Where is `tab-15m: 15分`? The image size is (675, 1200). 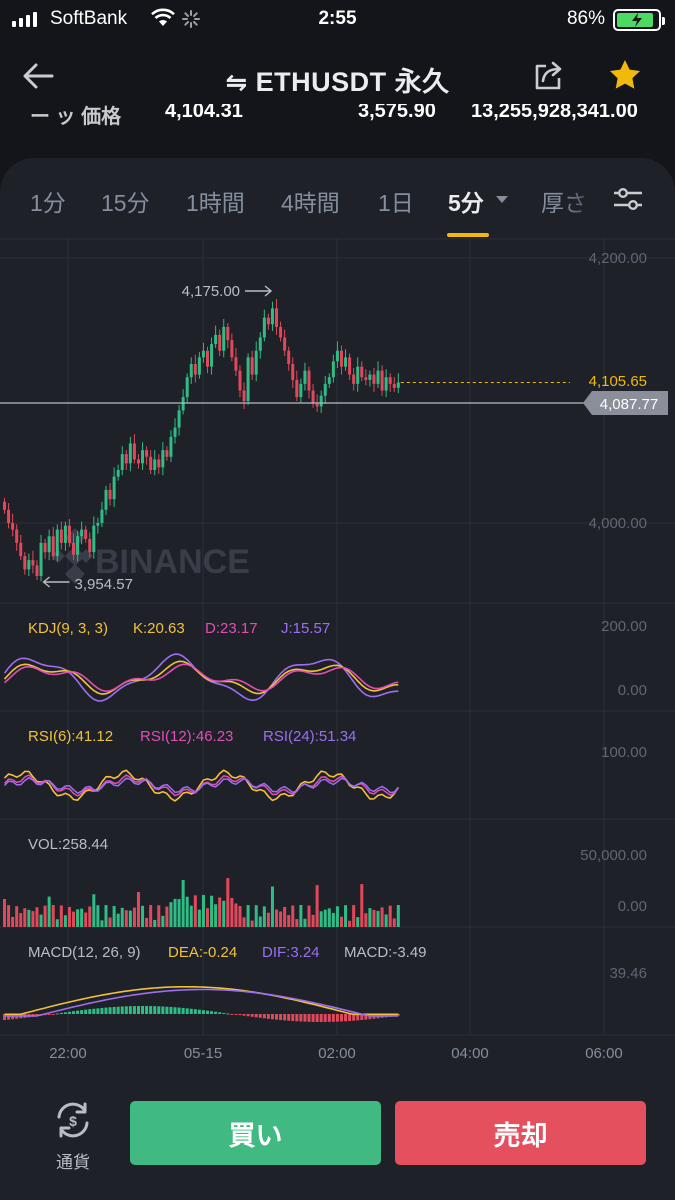 tab-15m: 15分 is located at coordinates (125, 203).